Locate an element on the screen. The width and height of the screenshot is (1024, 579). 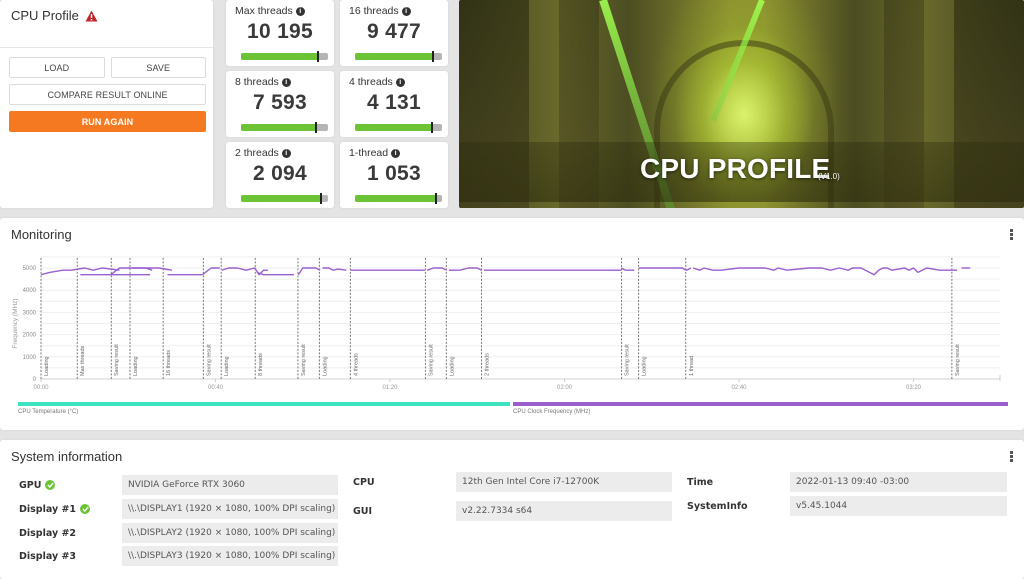
system-info-label: Display #1 is located at coordinates (55, 509).